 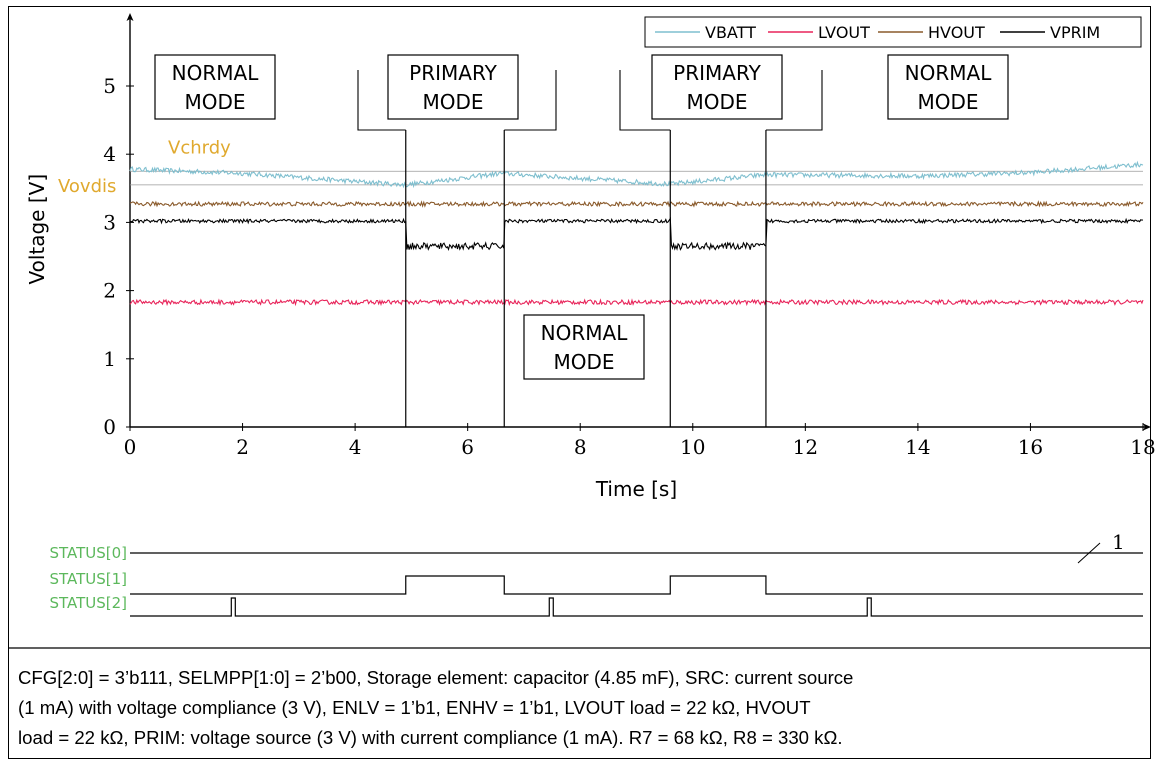 What do you see at coordinates (109, 154) in the screenshot?
I see `y-tick-label: 4` at bounding box center [109, 154].